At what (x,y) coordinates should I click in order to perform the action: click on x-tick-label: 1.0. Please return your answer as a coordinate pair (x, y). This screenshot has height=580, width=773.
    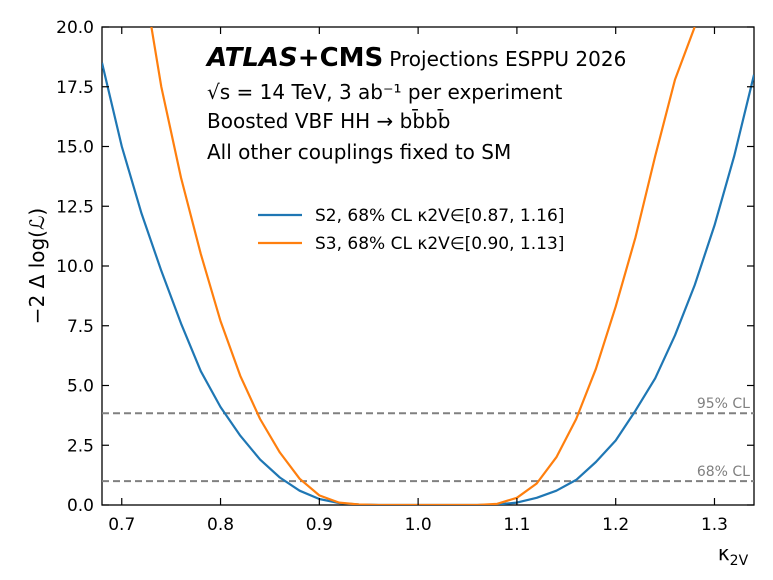
    Looking at the image, I should click on (418, 525).